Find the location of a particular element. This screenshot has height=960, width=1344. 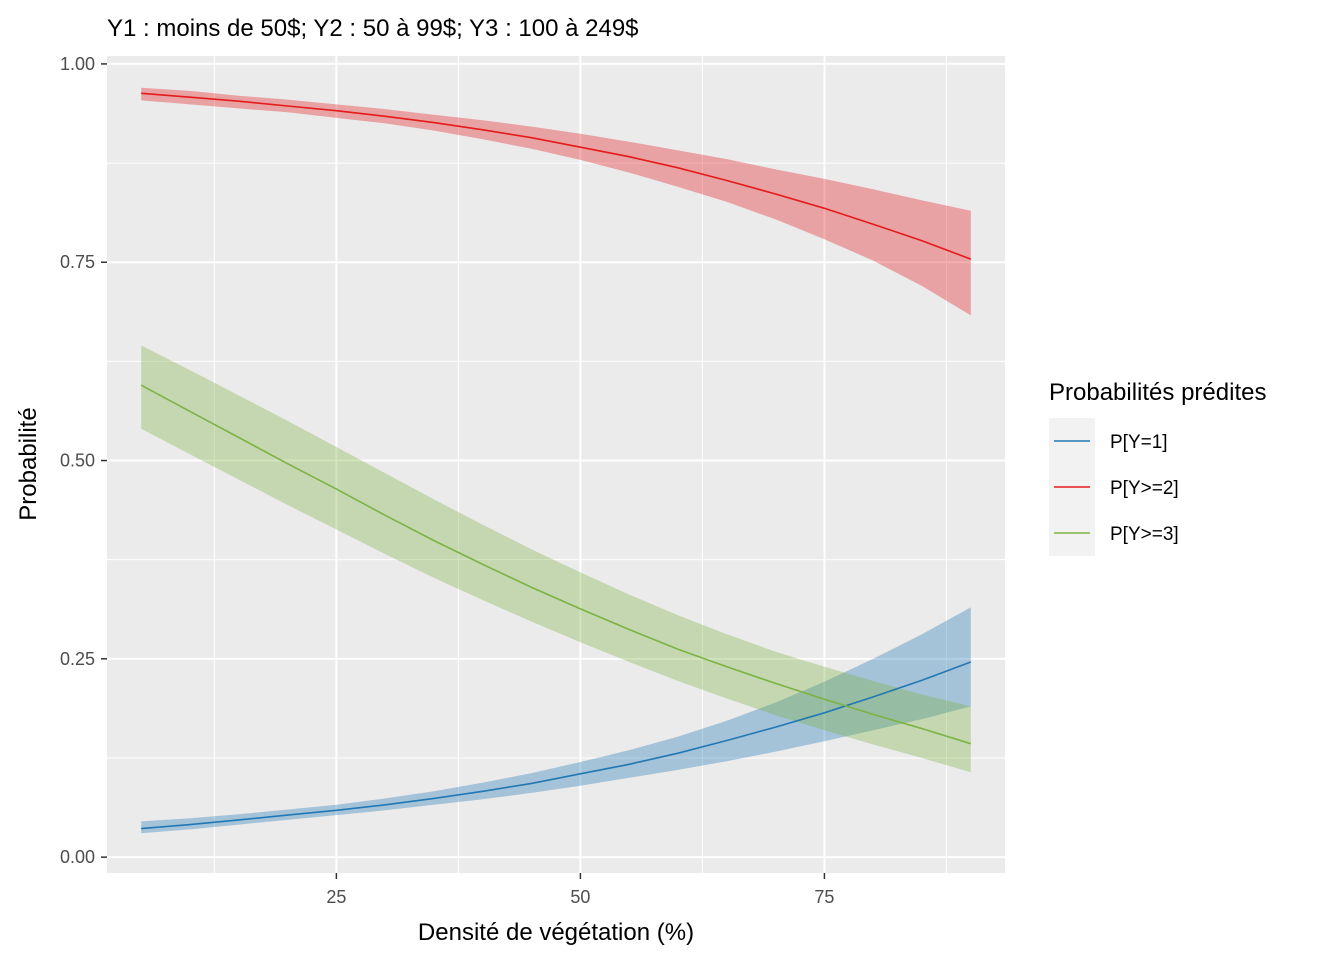

x-axis-title: Densité de végétation (%) is located at coordinates (556, 932).